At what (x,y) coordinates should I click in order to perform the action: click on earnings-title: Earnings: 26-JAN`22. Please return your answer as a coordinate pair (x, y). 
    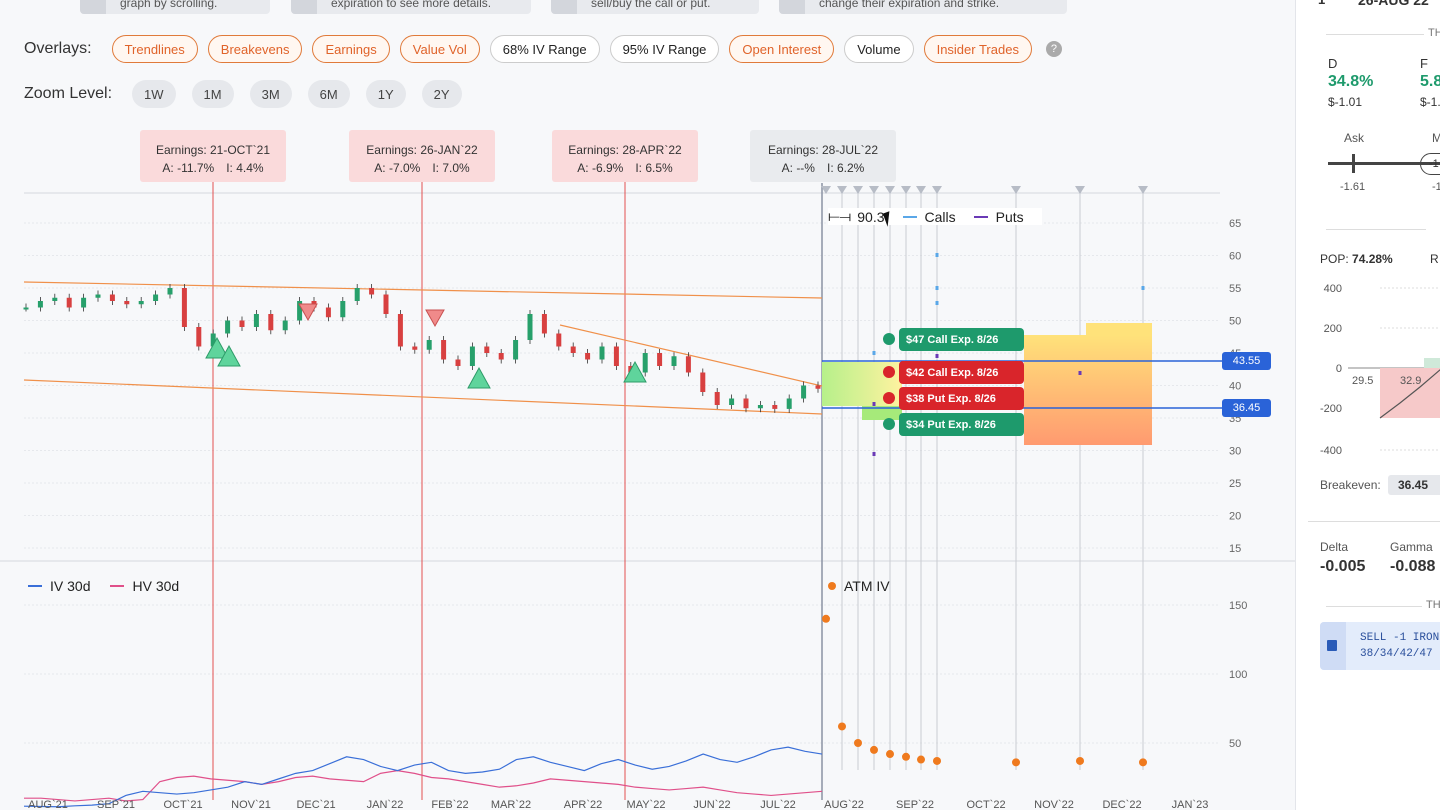
    Looking at the image, I should click on (422, 150).